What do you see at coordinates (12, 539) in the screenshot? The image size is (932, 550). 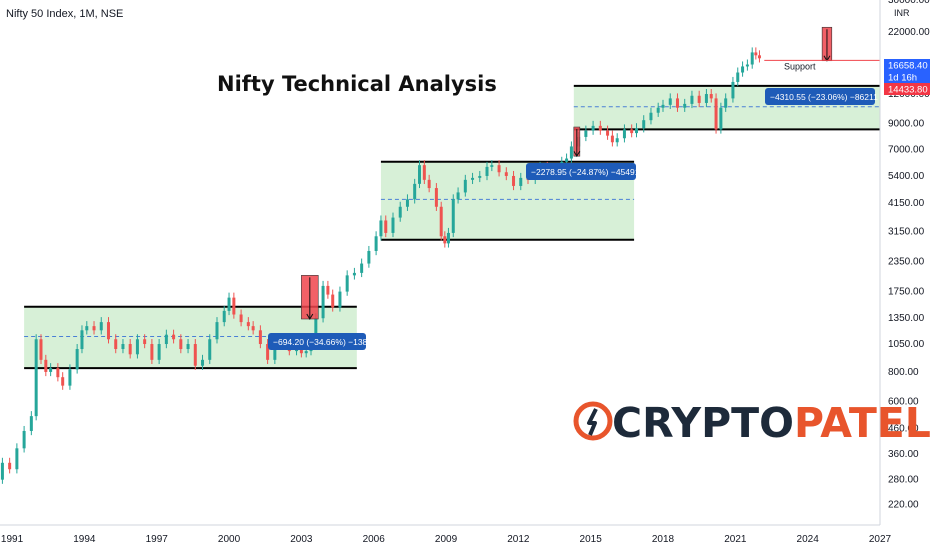 I see `x-tick-label-1: 1991` at bounding box center [12, 539].